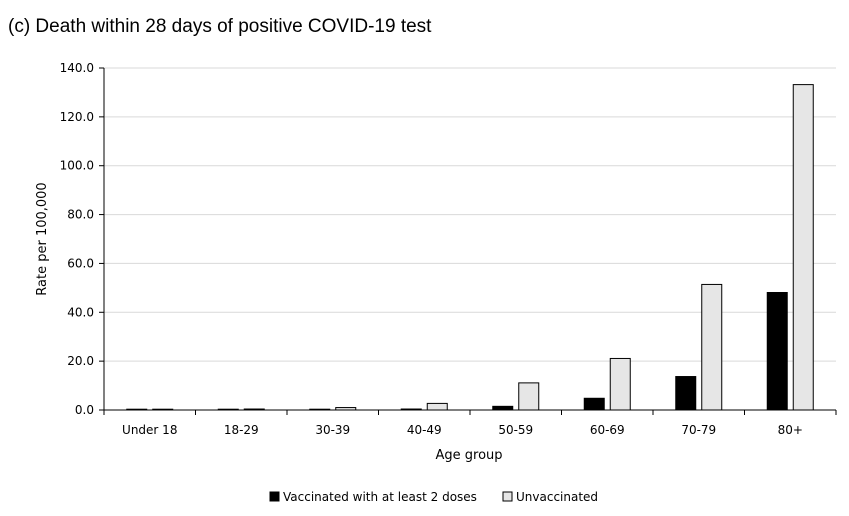 This screenshot has width=849, height=516. I want to click on x-tick-label: 60-69, so click(607, 430).